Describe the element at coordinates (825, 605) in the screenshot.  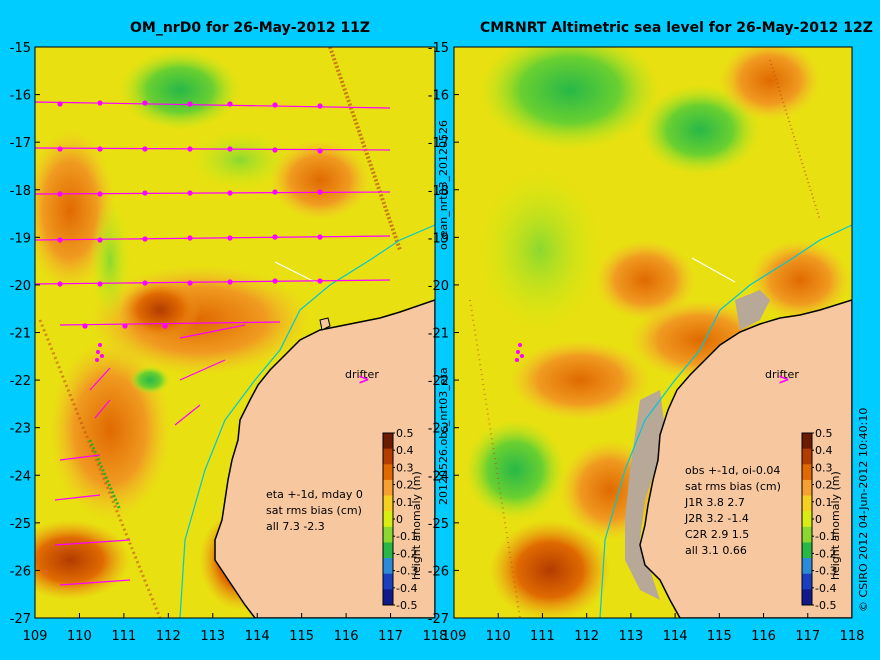
I see `right-colorbar-tick-label: -0.5` at that location.